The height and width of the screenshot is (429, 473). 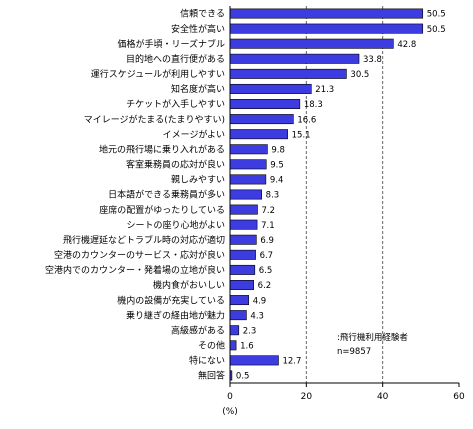 What do you see at coordinates (306, 120) in the screenshot?
I see `value-label-7: 16.6` at bounding box center [306, 120].